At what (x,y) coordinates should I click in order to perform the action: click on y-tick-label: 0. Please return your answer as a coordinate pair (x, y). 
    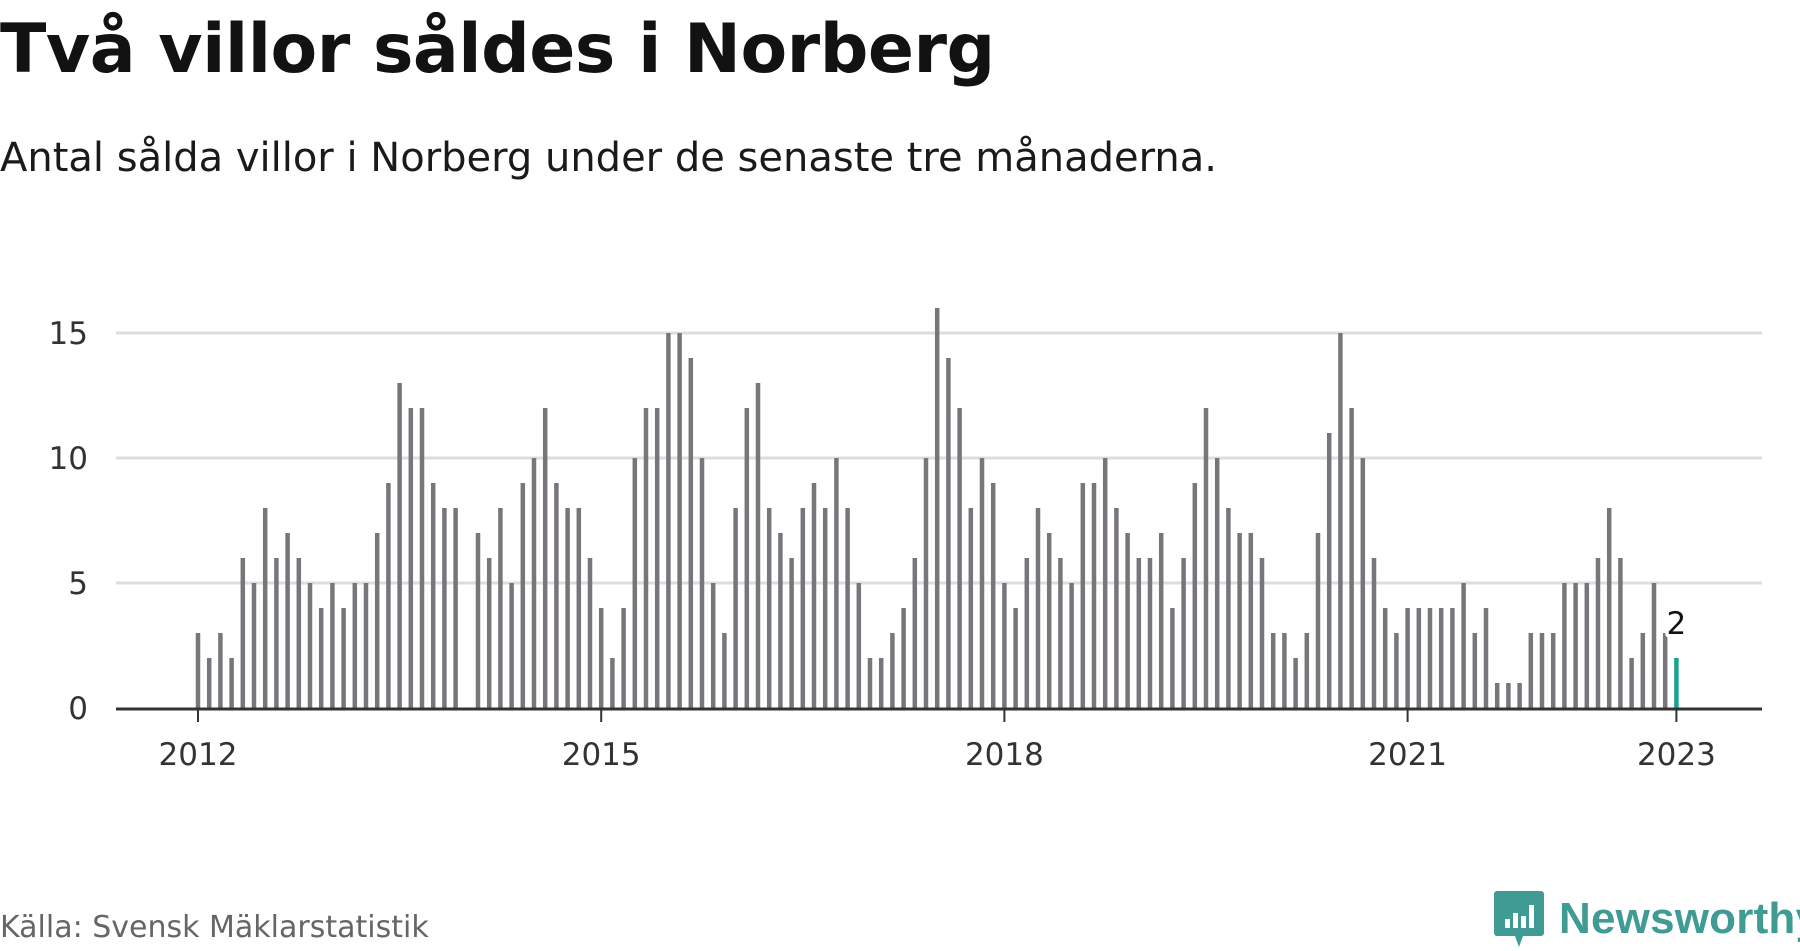
    Looking at the image, I should click on (78, 709).